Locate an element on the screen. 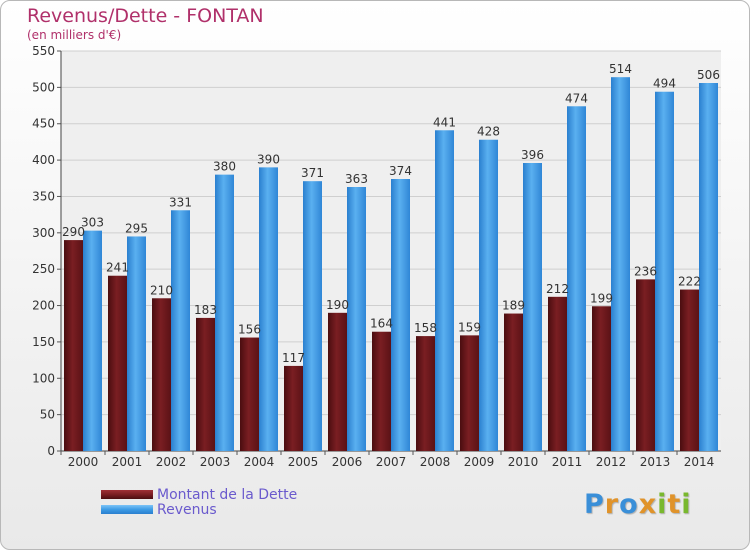 The image size is (750, 550). x-tick-label: 2003 is located at coordinates (215, 462).